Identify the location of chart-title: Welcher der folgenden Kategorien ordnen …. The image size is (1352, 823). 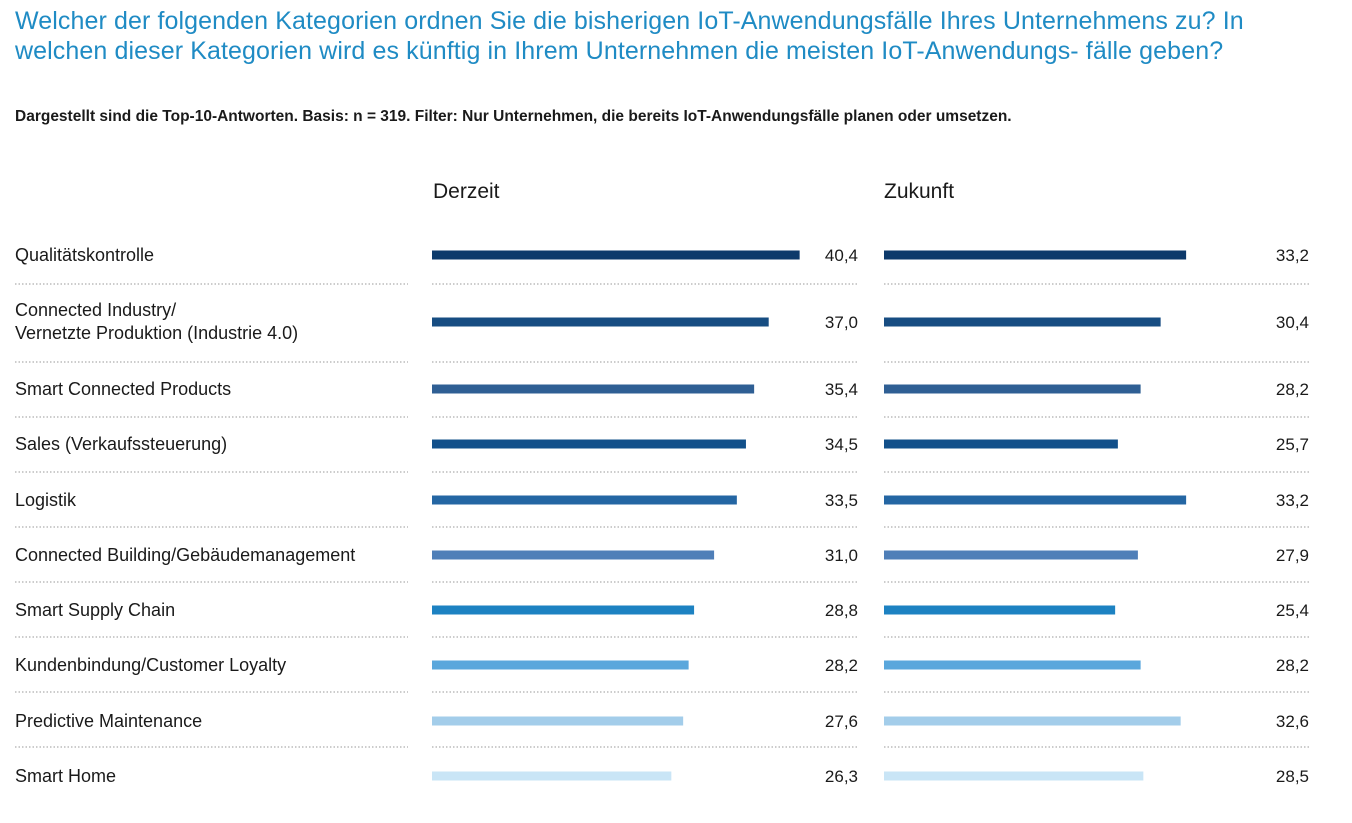
(629, 36).